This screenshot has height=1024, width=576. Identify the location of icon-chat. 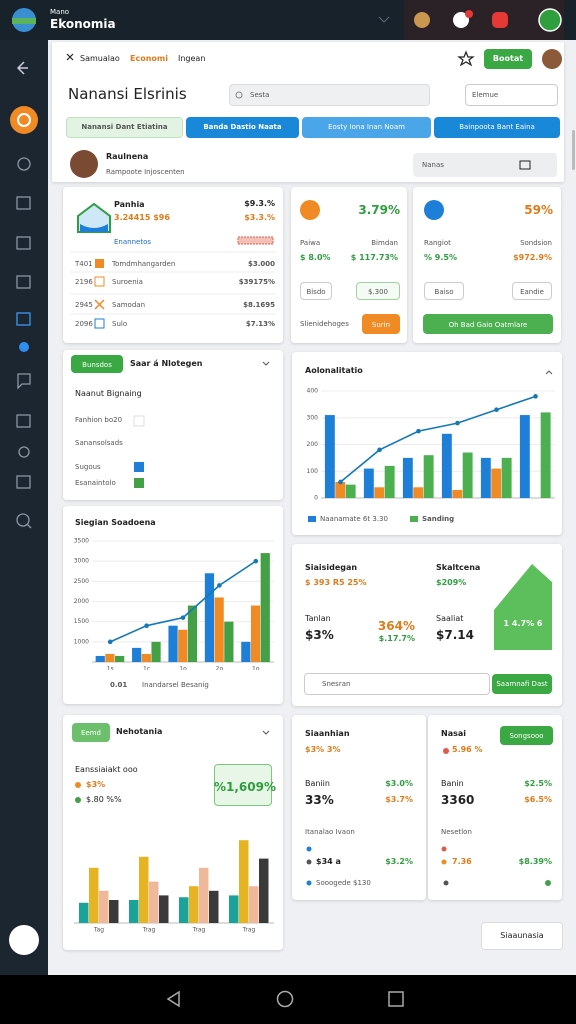
(461, 20).